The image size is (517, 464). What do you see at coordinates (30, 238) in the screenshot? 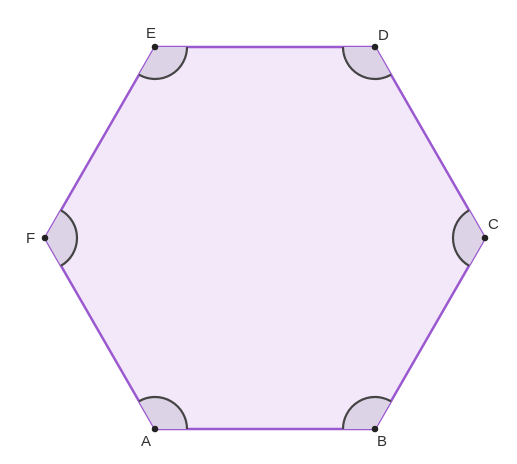
I see `vertex-label-f: F` at bounding box center [30, 238].